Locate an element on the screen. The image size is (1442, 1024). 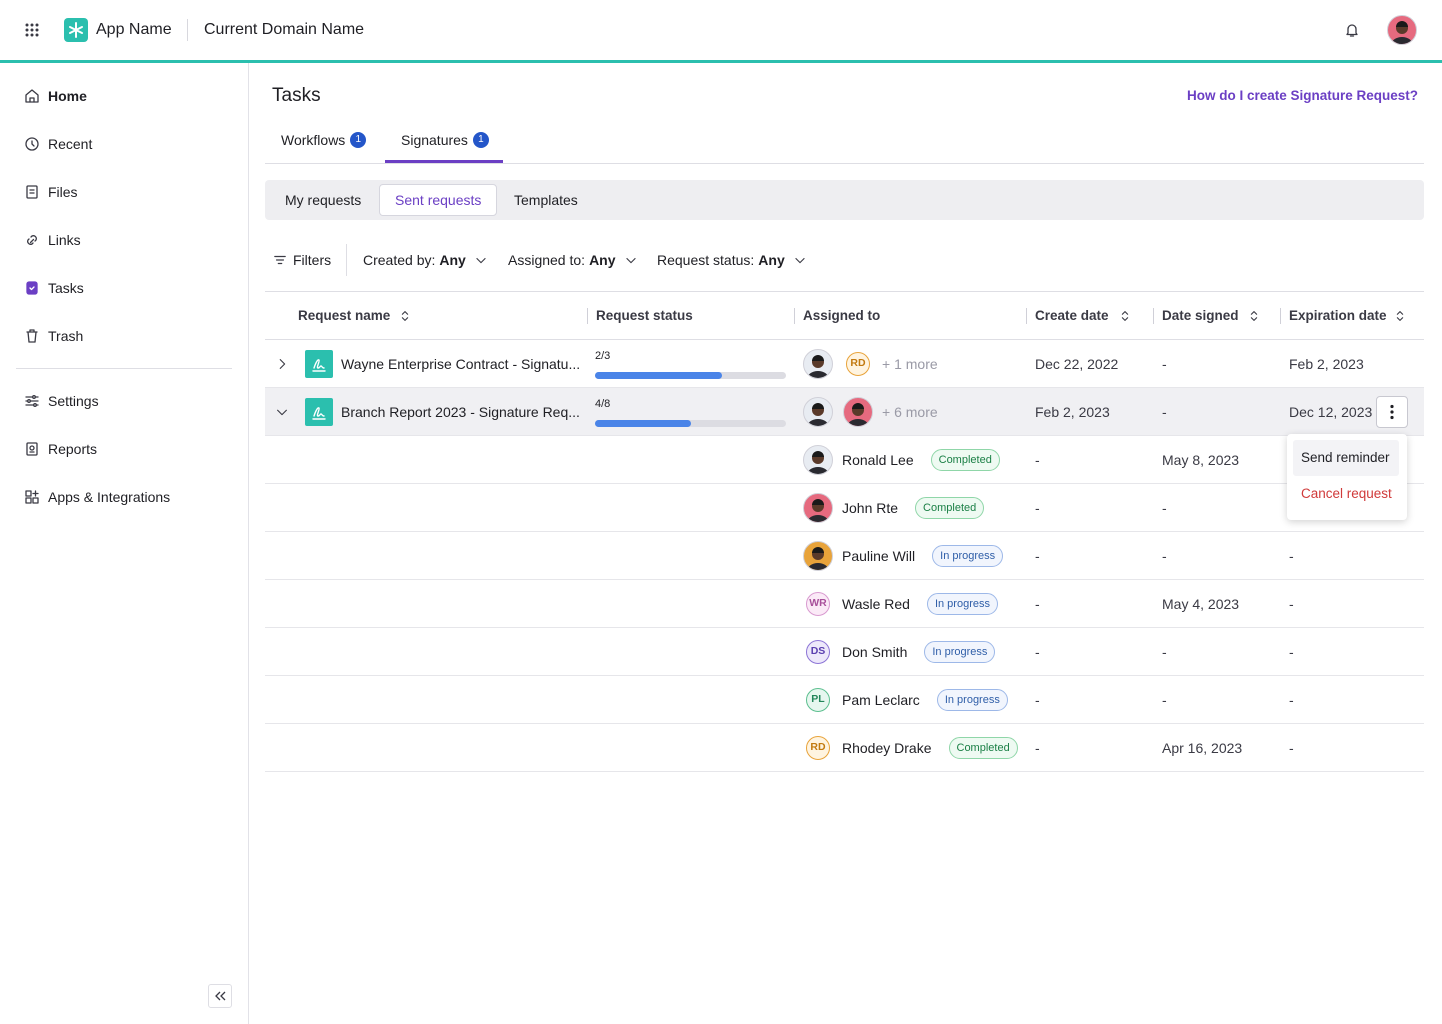
column-header: Request name is located at coordinates (344, 315).